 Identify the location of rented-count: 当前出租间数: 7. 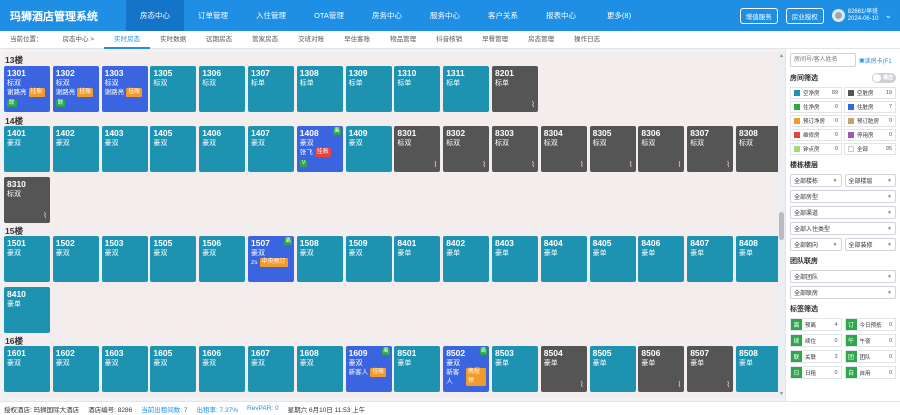
(164, 410).